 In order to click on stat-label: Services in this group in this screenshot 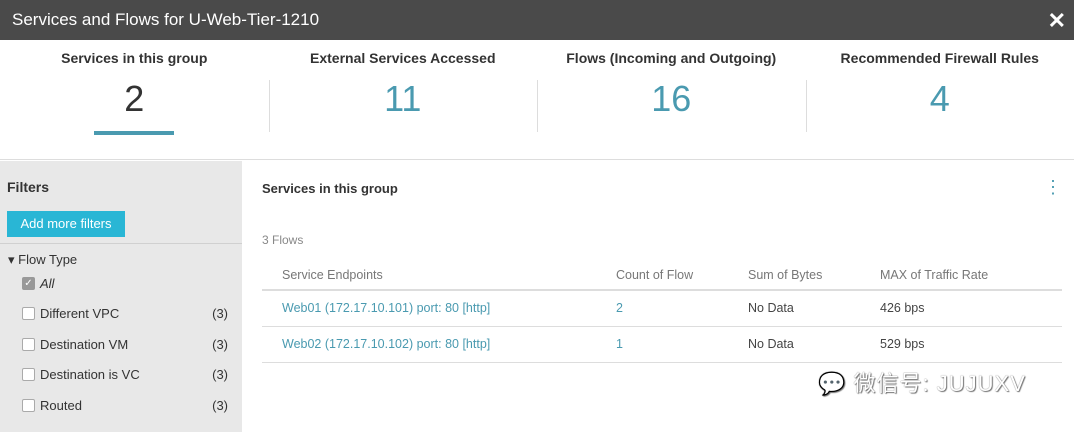, I will do `click(134, 58)`.